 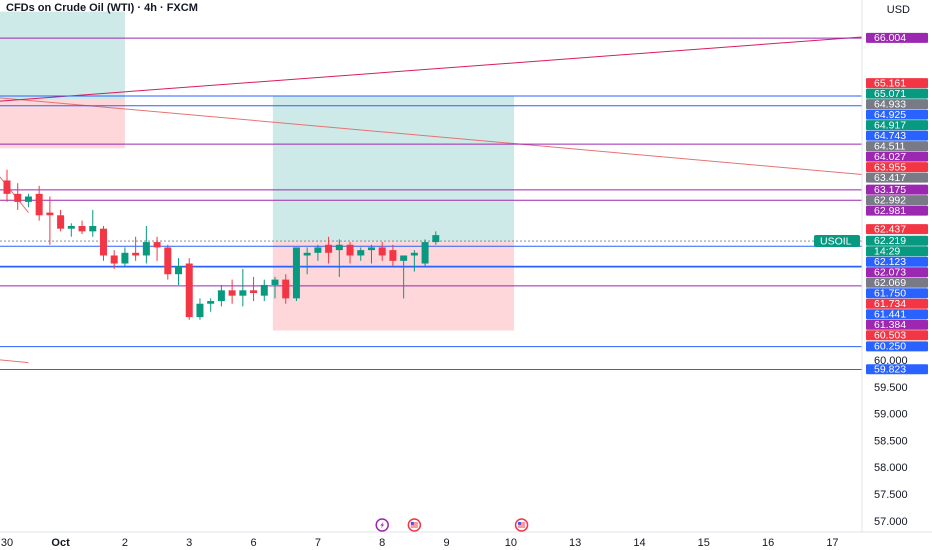 I want to click on symbol-title: CFDs on Crude Oil (WTI) · 4h · FXCM, so click(x=102, y=8).